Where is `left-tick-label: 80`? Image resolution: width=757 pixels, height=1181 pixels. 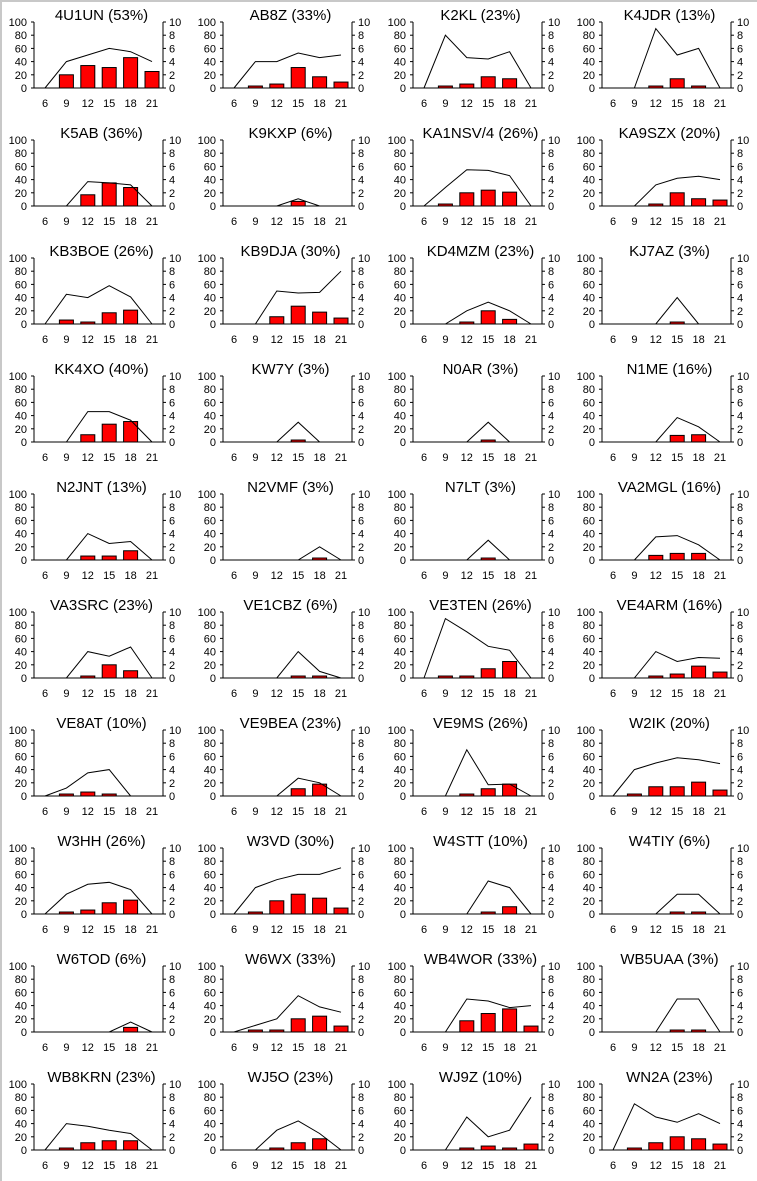 left-tick-label: 80 is located at coordinates (589, 508).